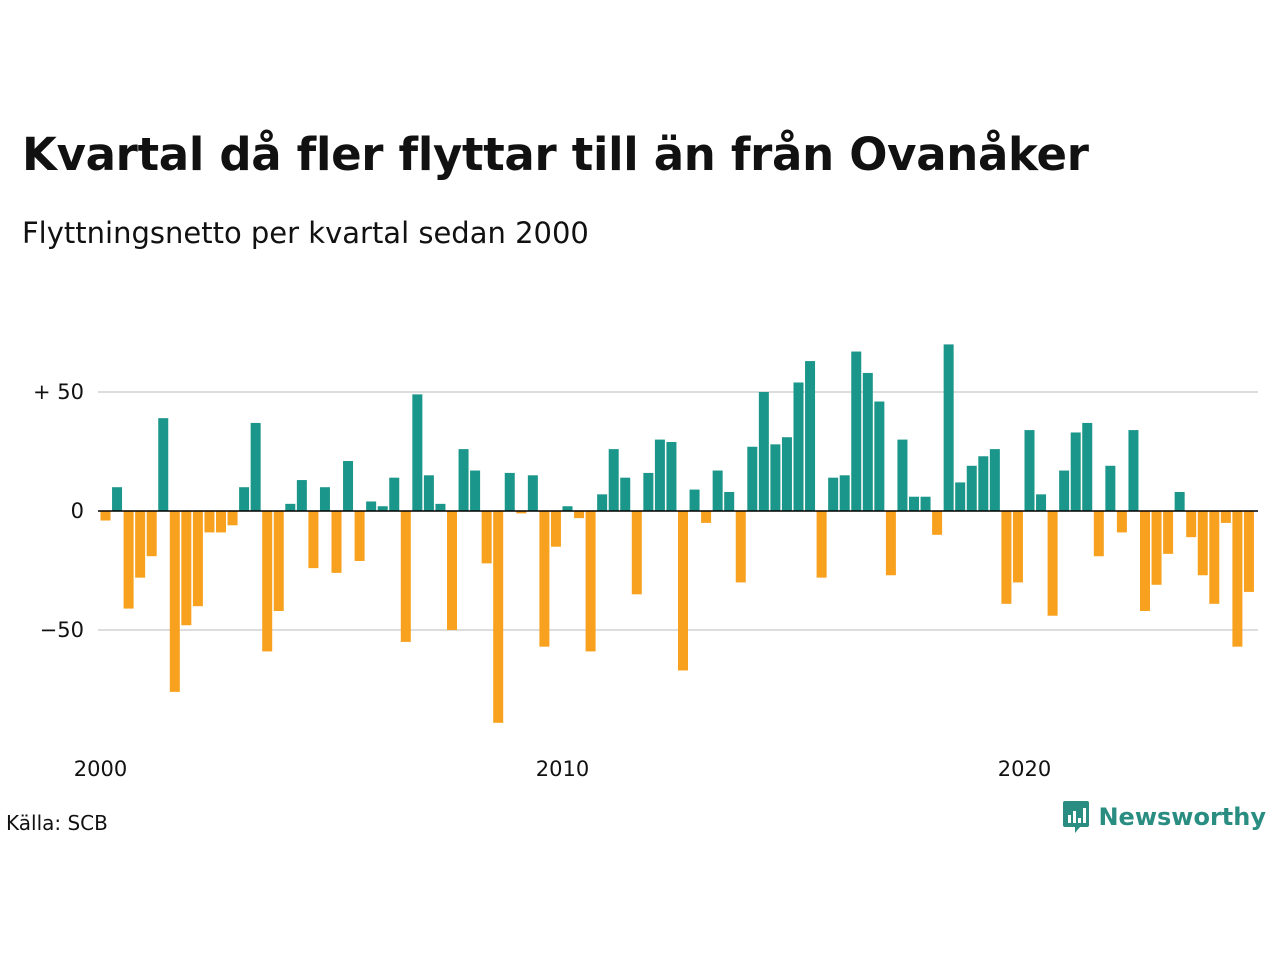  I want to click on y-tick-label: −50, so click(62, 630).